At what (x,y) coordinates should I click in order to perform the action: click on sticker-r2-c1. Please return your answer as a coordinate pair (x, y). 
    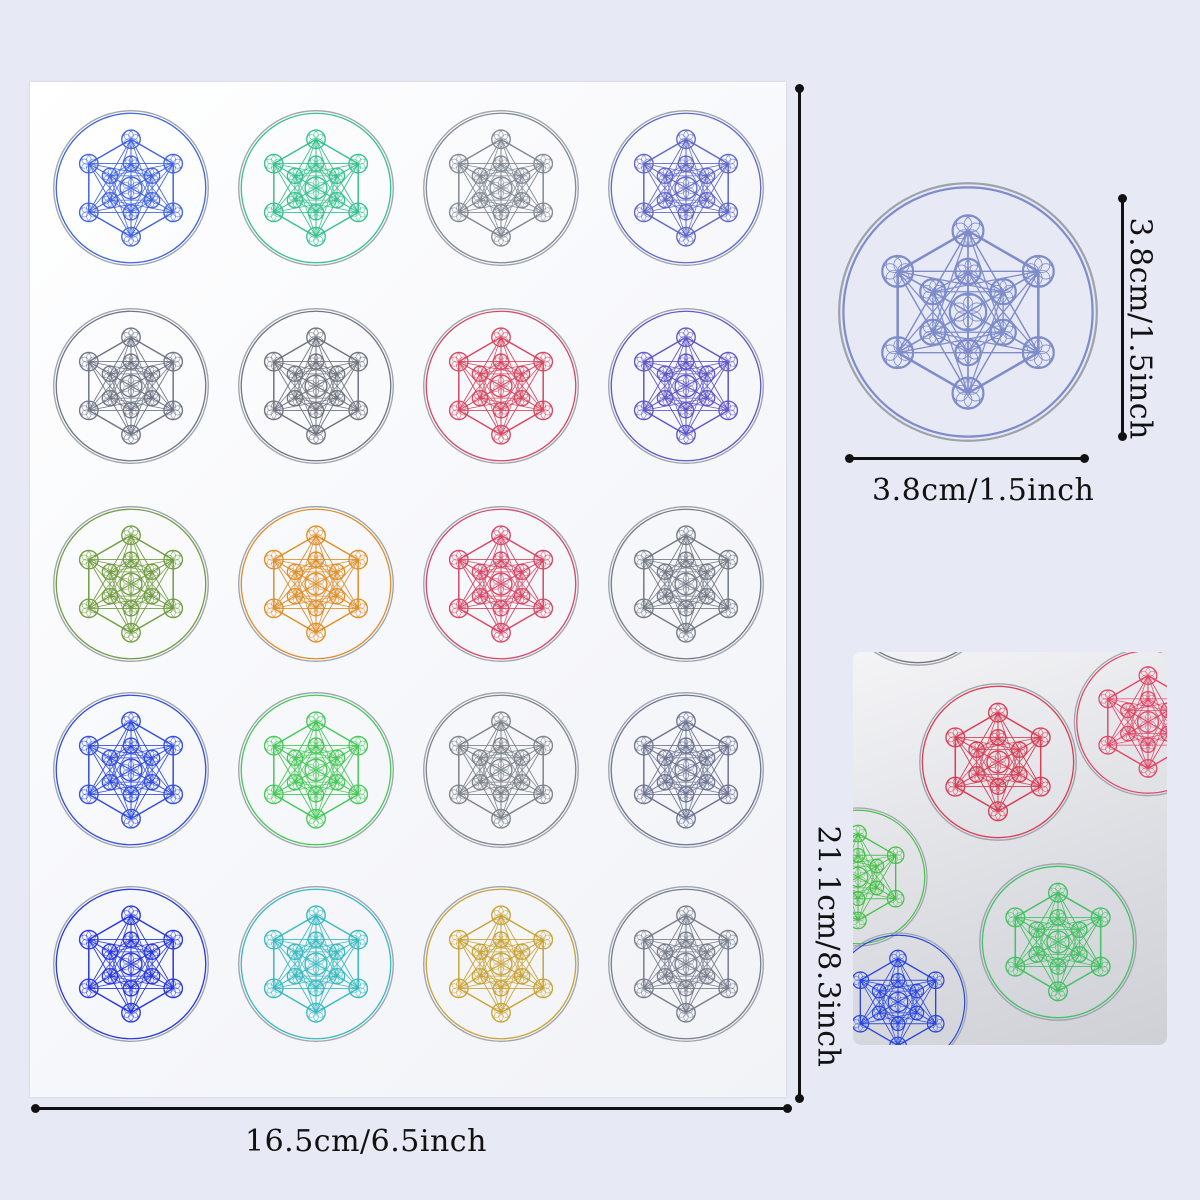
    Looking at the image, I should click on (131, 386).